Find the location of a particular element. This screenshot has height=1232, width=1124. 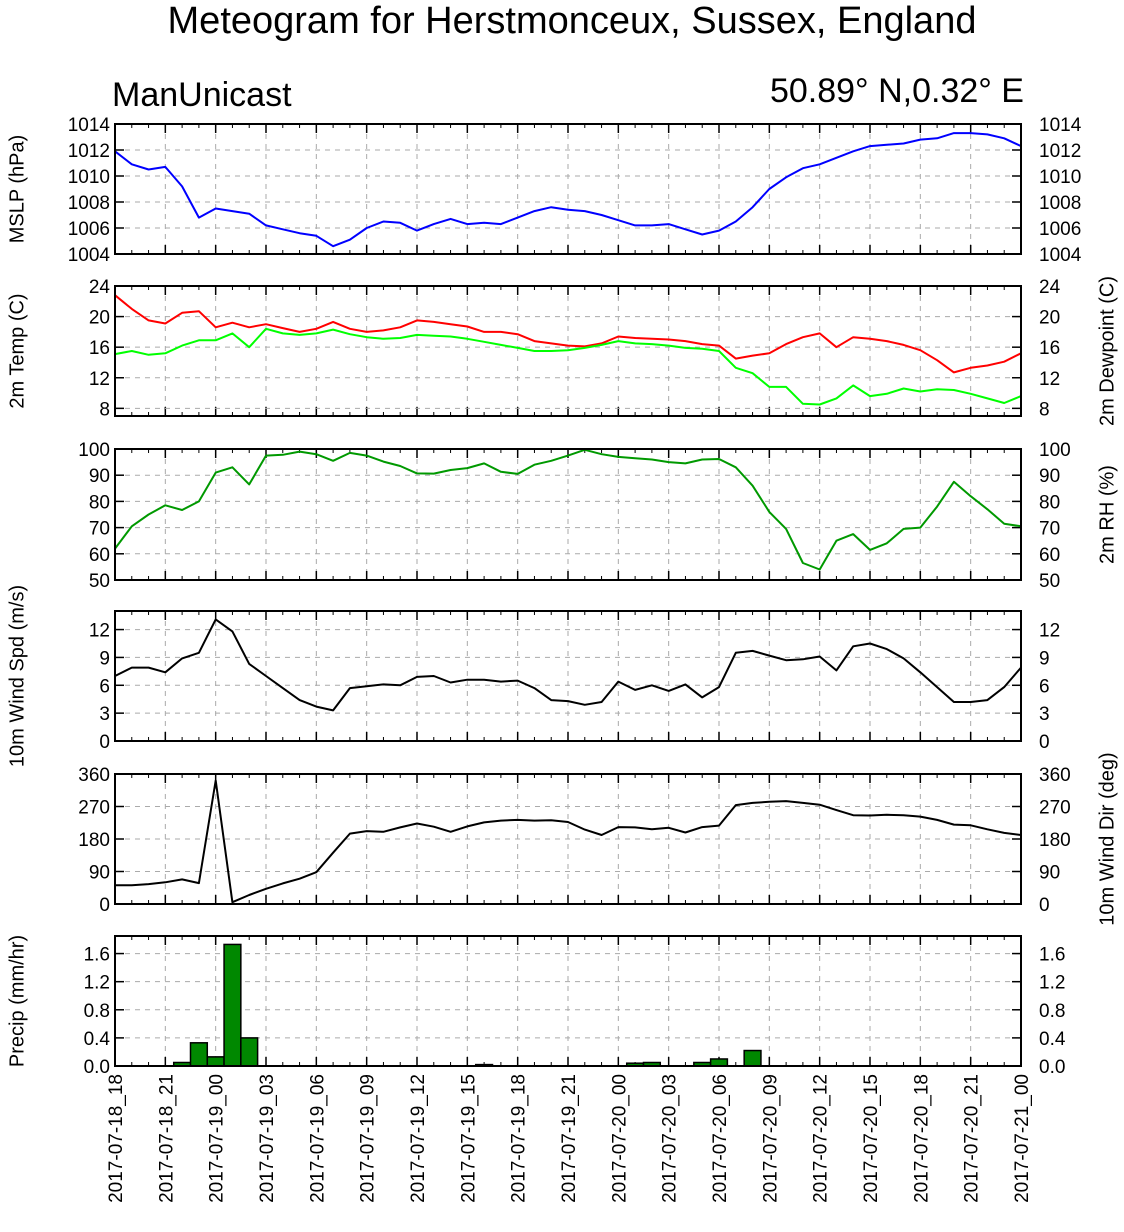

y-axis-label-left: Precip (mm/hr) is located at coordinates (17, 1001).